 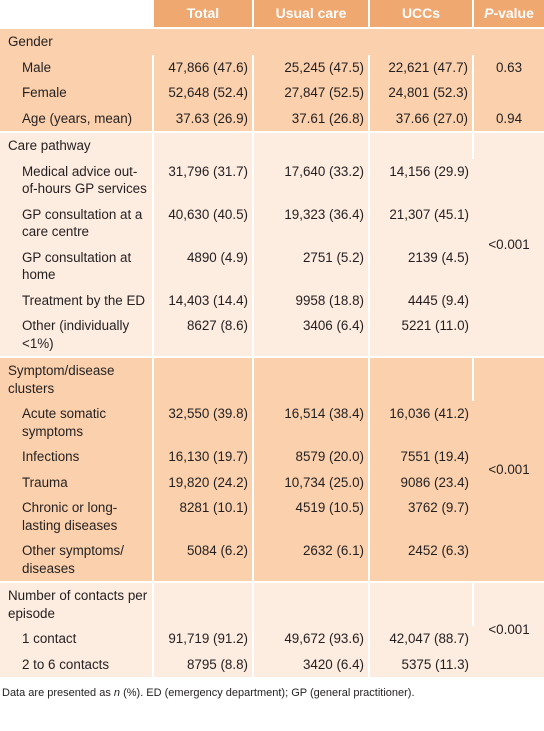 I want to click on cell-uccs: 14,156 (29.9), so click(x=429, y=171).